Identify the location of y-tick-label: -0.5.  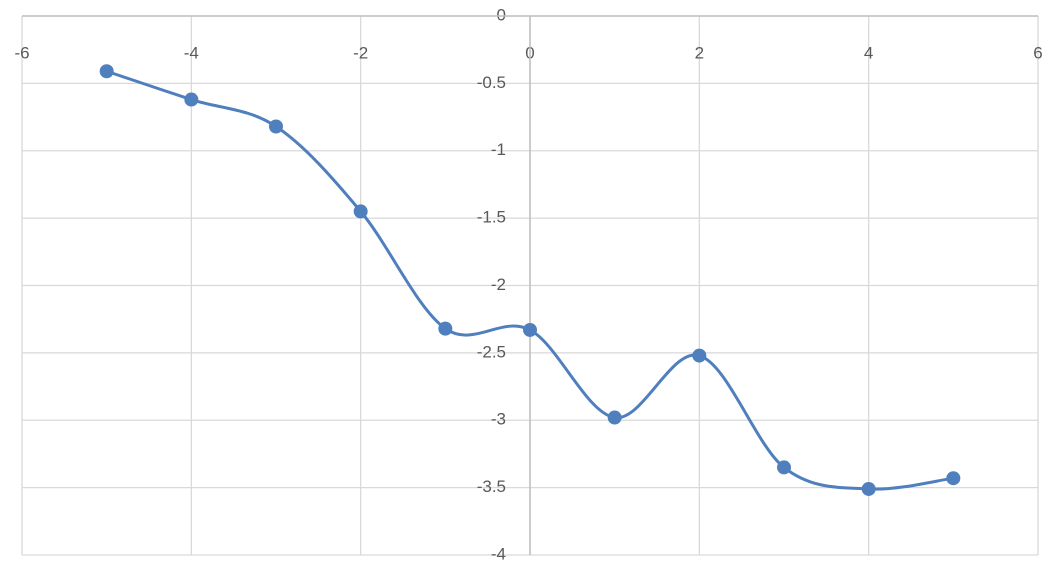
(491, 82).